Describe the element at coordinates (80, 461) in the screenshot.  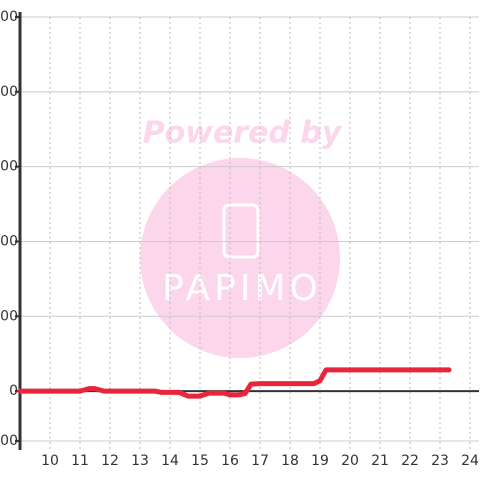
I see `x-tick-label: 11` at that location.